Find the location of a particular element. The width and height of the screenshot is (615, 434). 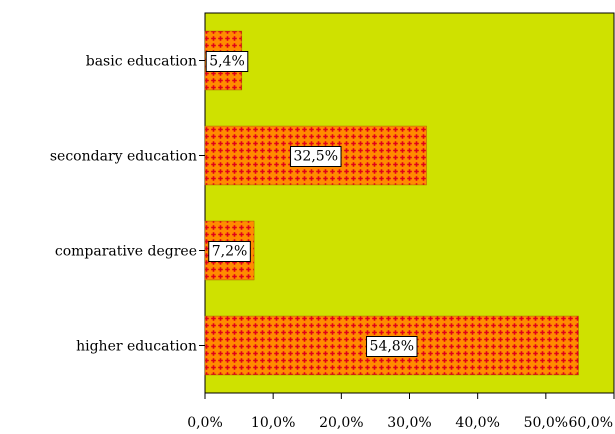

category-label: basic education is located at coordinates (141, 62).